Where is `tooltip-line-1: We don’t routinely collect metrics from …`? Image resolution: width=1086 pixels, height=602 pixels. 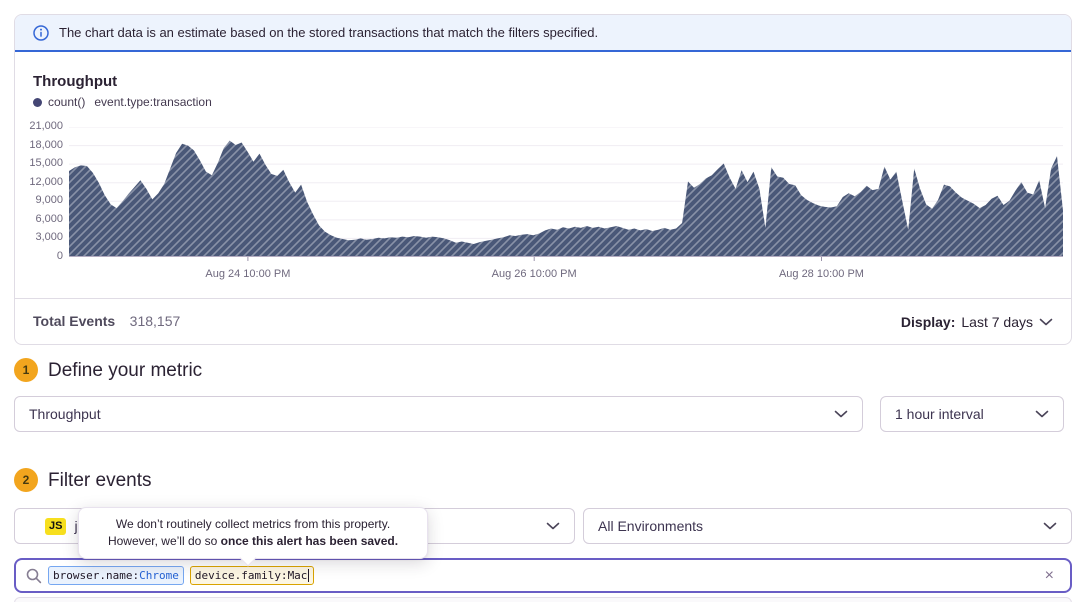
tooltip-line-1: We don’t routinely collect metrics from … is located at coordinates (253, 524).